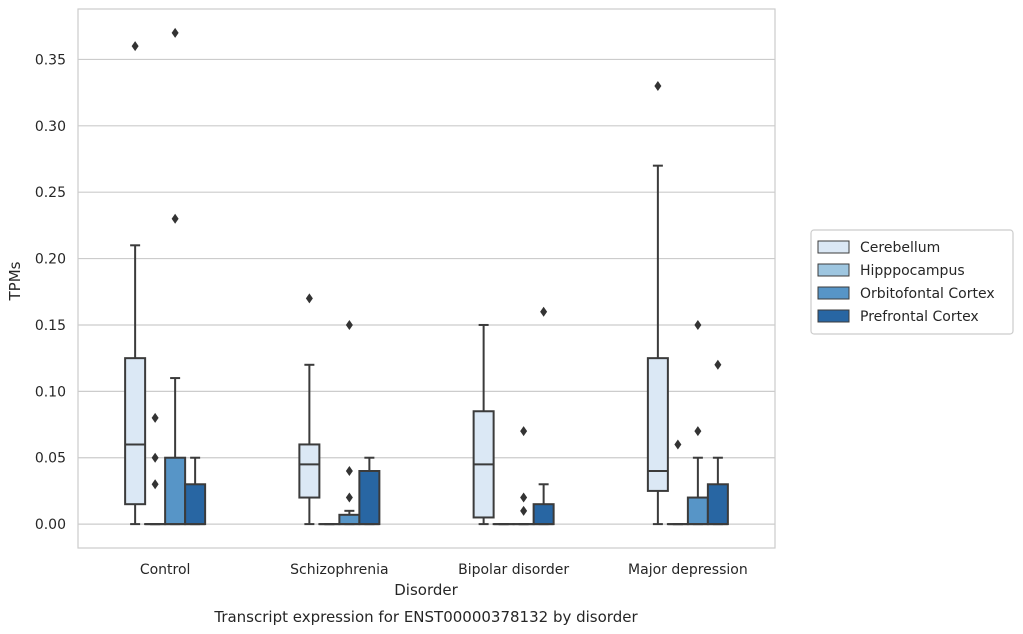 This screenshot has height=634, width=1023. I want to click on legend-label: Hipppocampus, so click(912, 271).